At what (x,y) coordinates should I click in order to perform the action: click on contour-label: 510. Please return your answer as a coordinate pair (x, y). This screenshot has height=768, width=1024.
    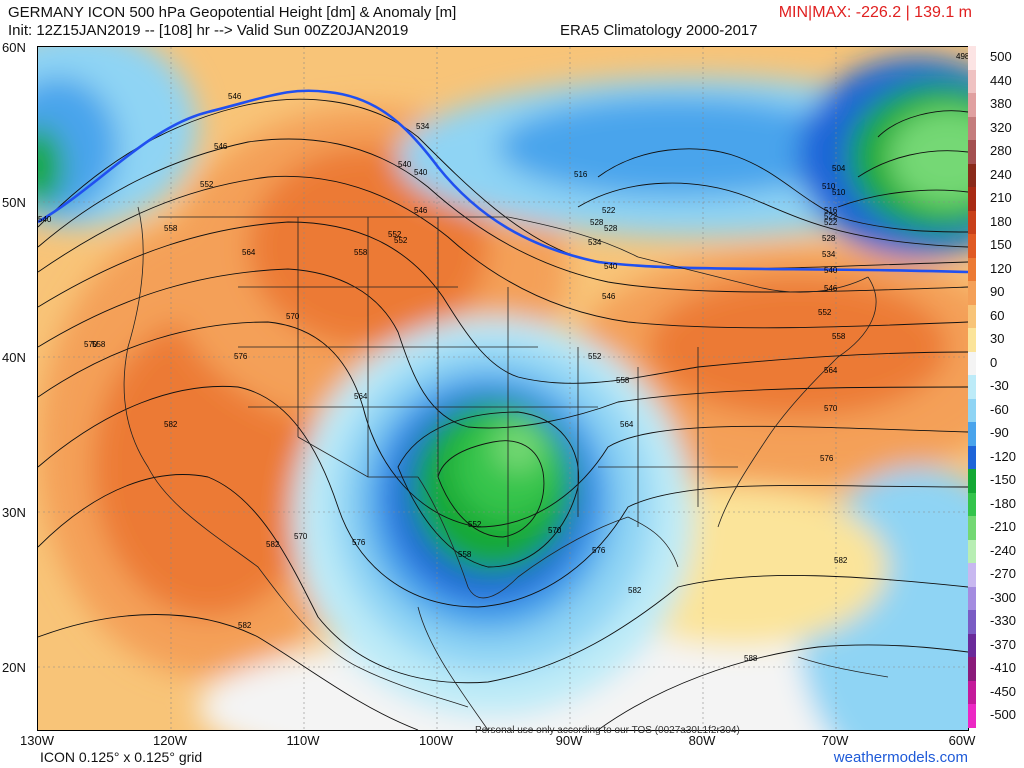
    Looking at the image, I should click on (829, 186).